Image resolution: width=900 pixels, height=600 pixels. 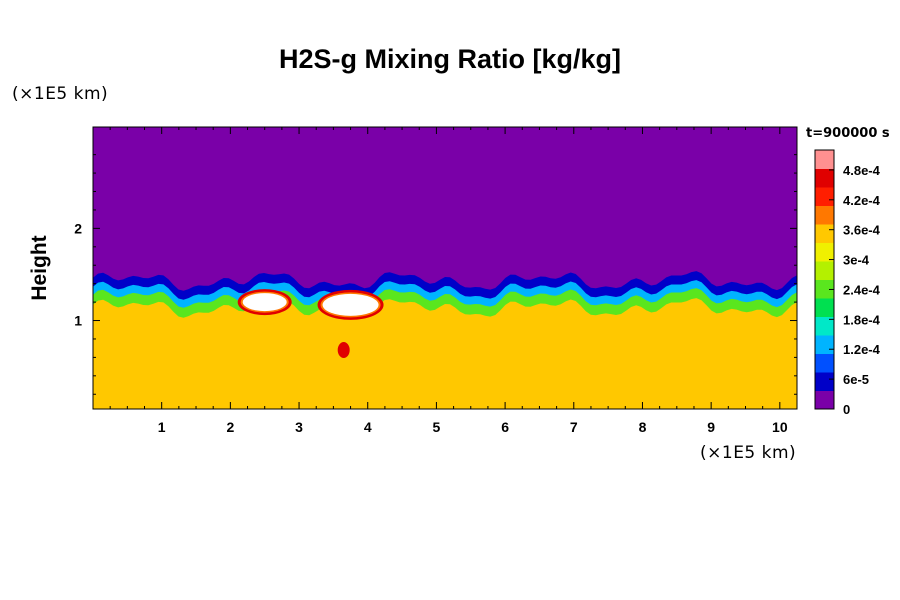 What do you see at coordinates (856, 260) in the screenshot?
I see `colorbar-tick-label: 3e-4` at bounding box center [856, 260].